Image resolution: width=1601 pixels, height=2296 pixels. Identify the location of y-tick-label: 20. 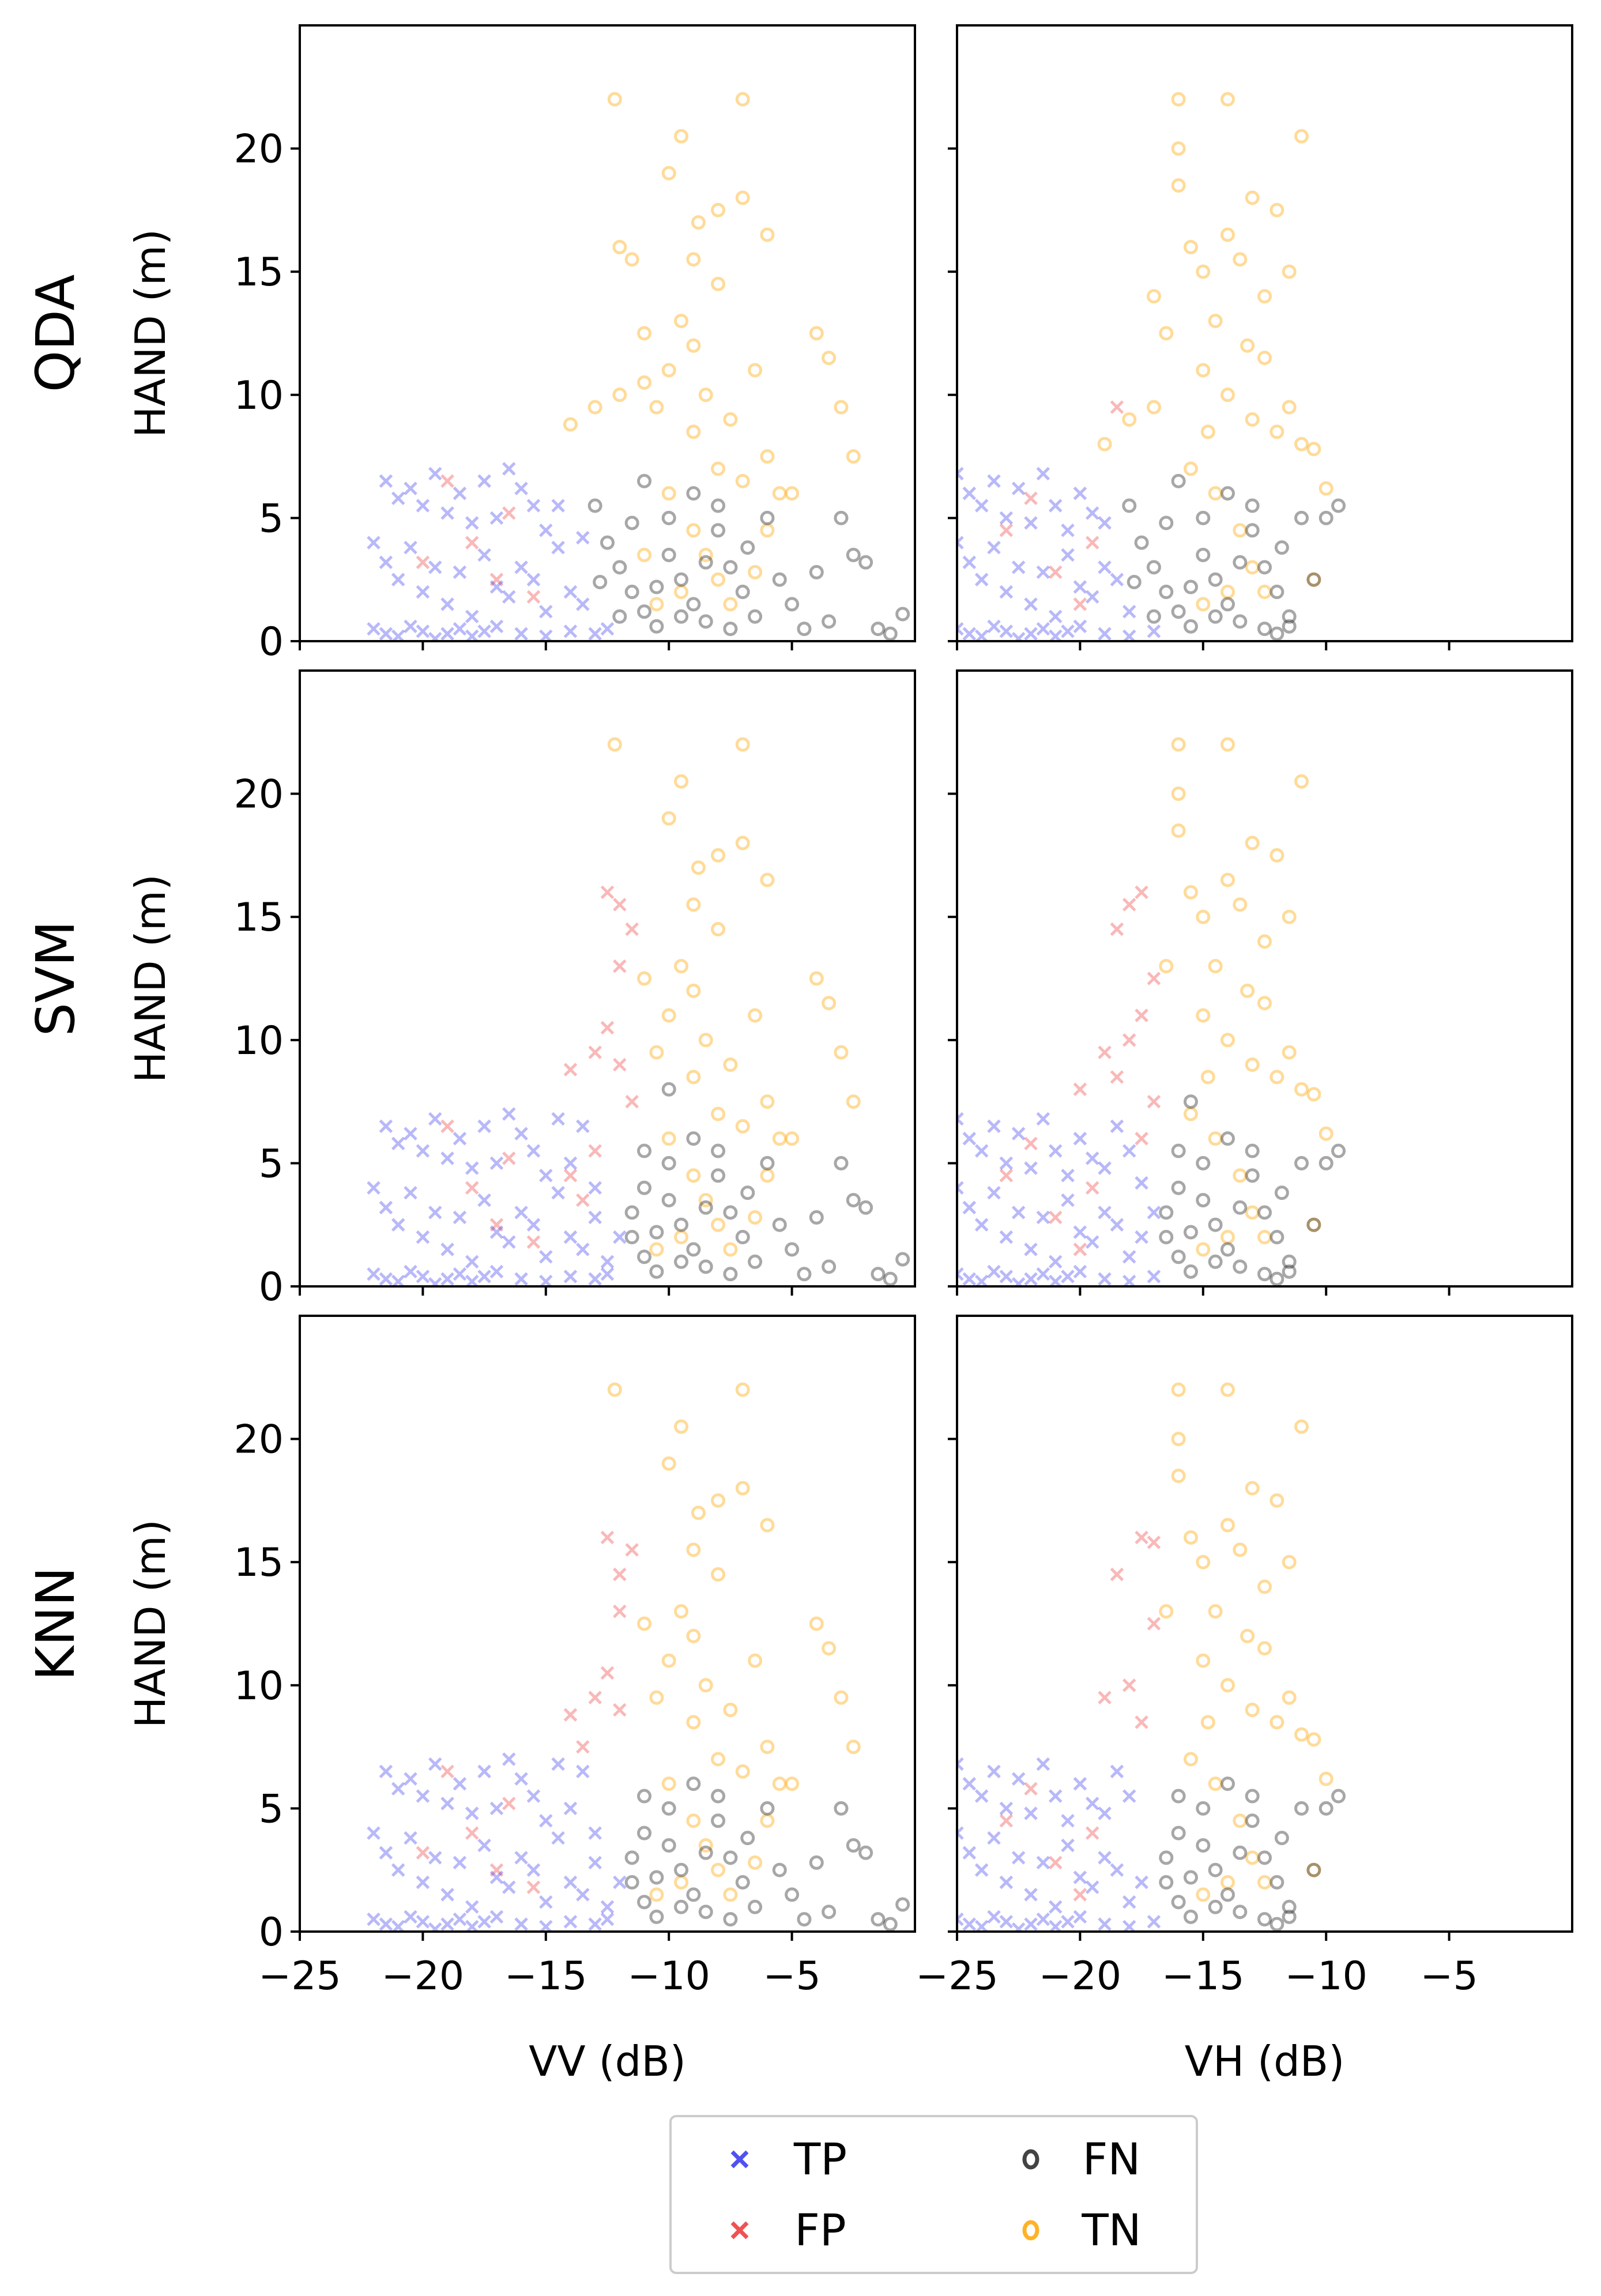
(258, 795).